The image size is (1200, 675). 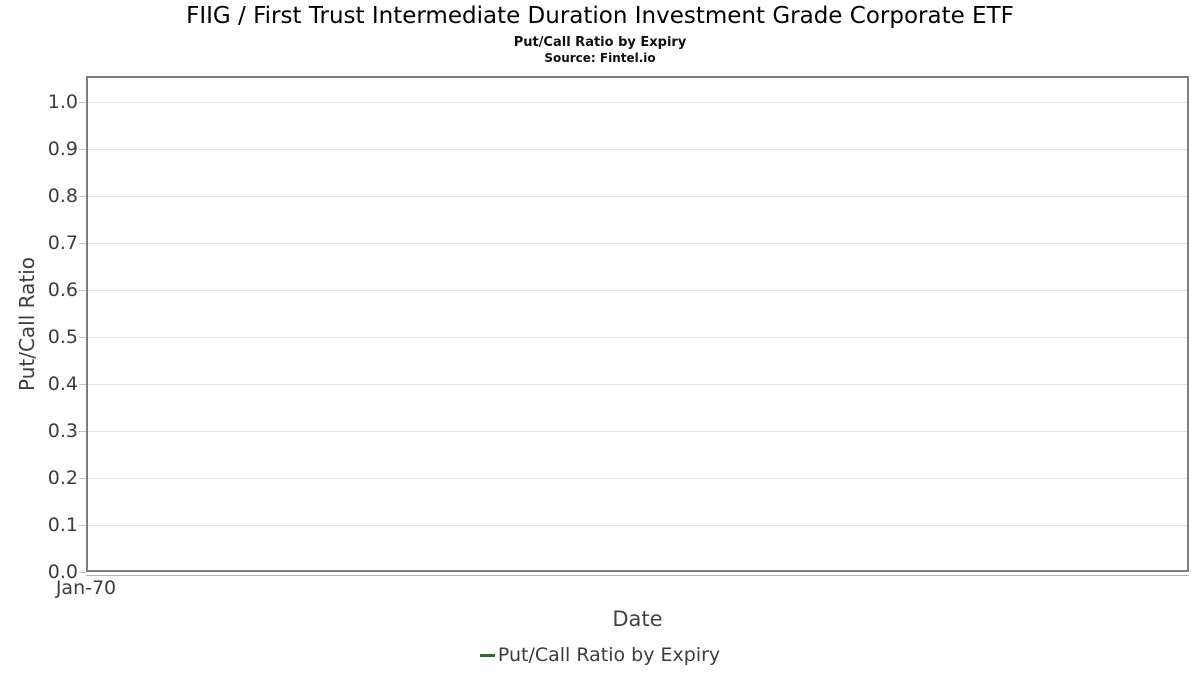 I want to click on y-tick-label: 0.8, so click(x=62, y=196).